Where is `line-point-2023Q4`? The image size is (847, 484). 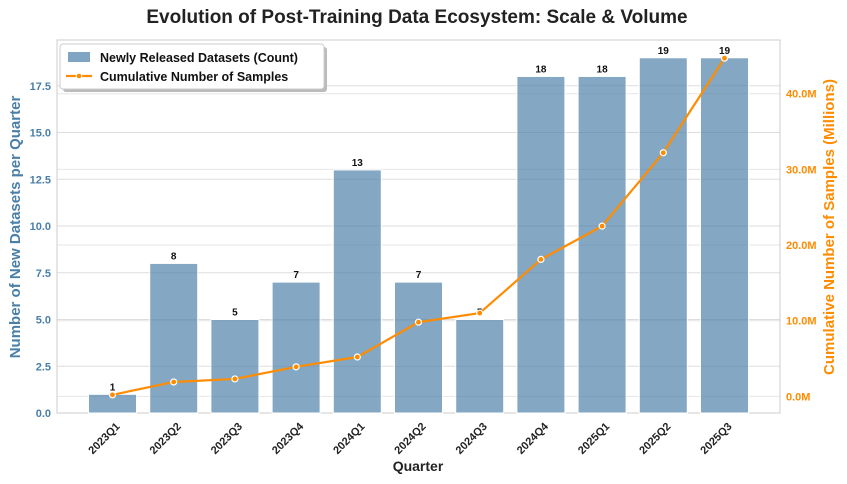 line-point-2023Q4 is located at coordinates (296, 367).